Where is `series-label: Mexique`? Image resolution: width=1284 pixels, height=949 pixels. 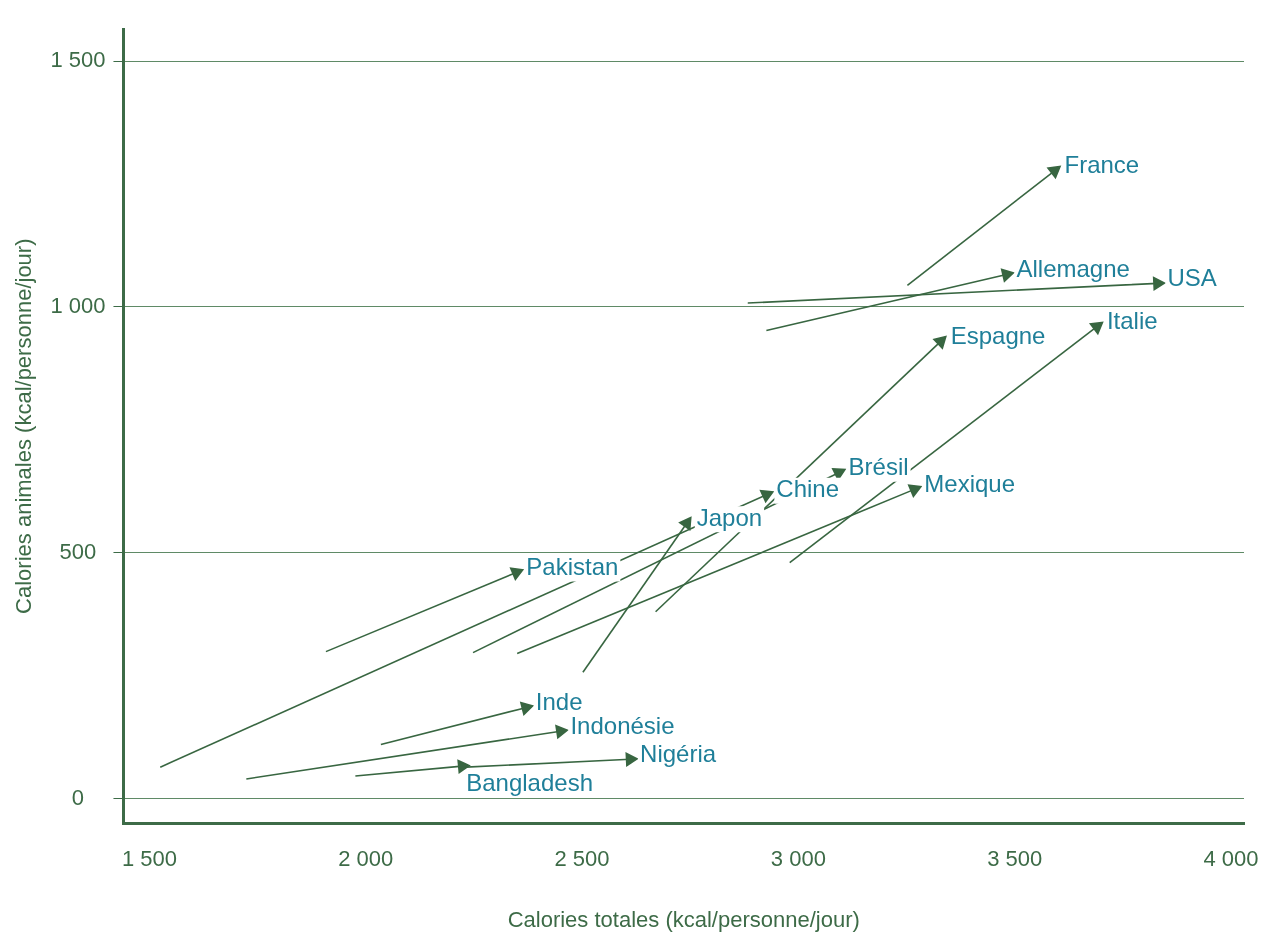 series-label: Mexique is located at coordinates (970, 483).